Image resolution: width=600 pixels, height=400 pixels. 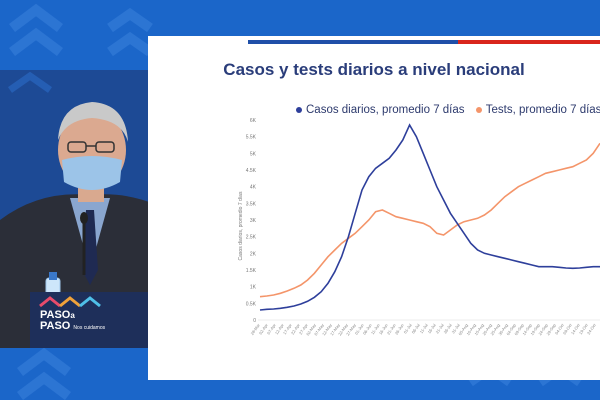 What do you see at coordinates (519, 329) in the screenshot?
I see `x-tick-label: 09-Sep` at bounding box center [519, 329].